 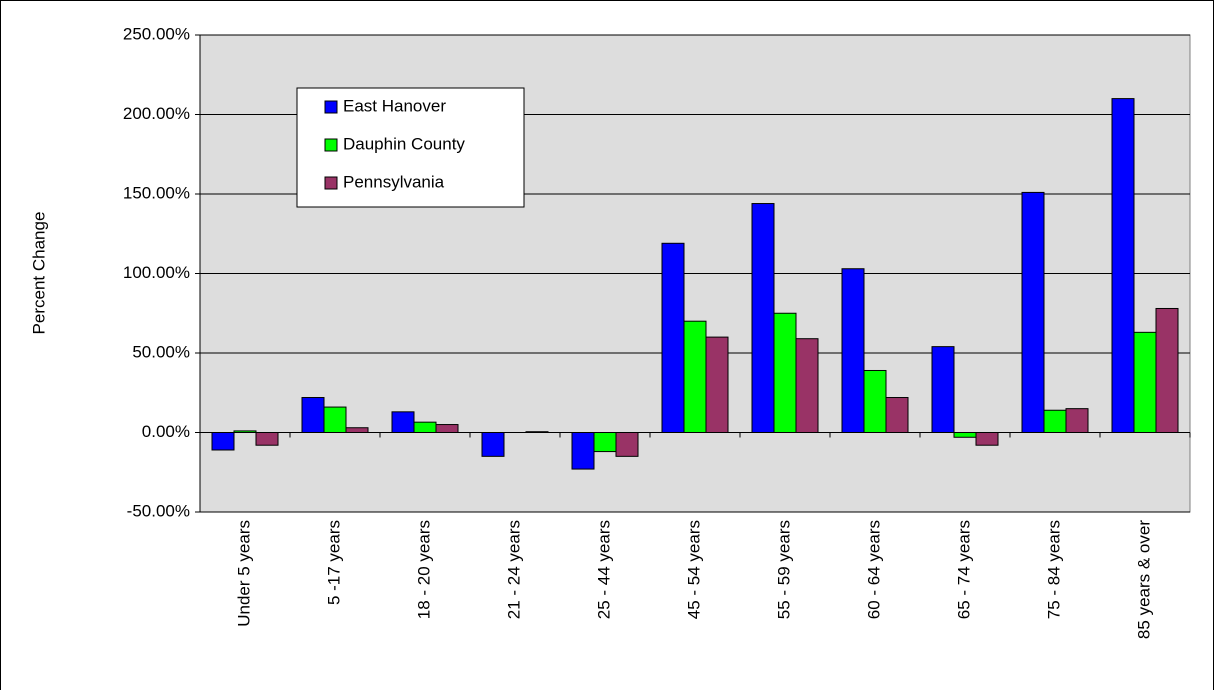 I want to click on y-axis-label: Percent Change, so click(x=38, y=273).